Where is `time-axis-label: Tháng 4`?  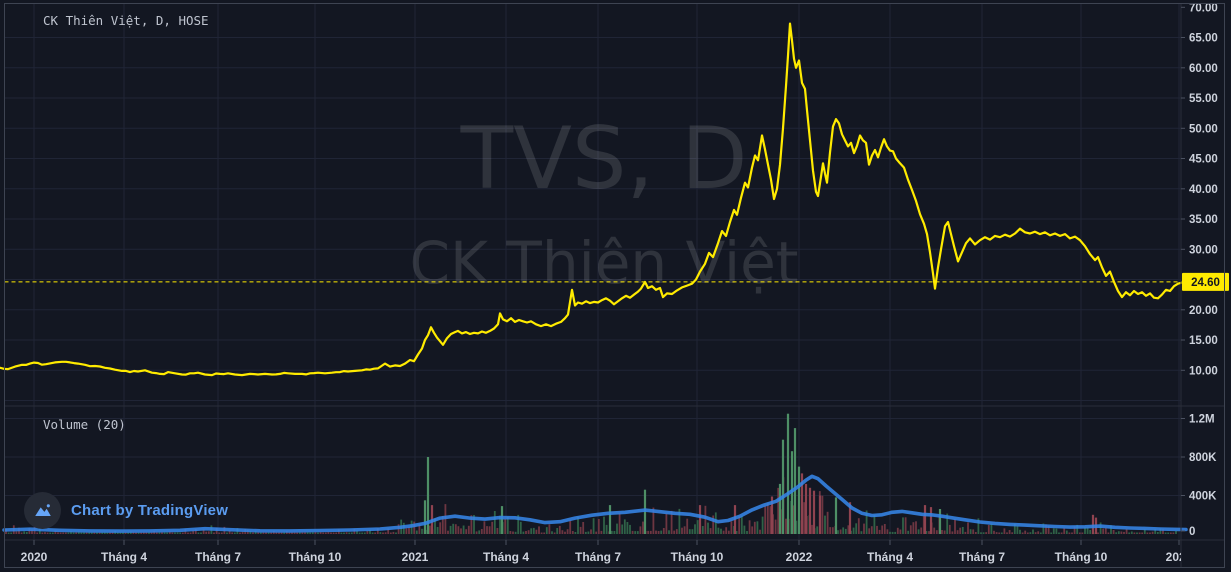
time-axis-label: Tháng 4 is located at coordinates (890, 557).